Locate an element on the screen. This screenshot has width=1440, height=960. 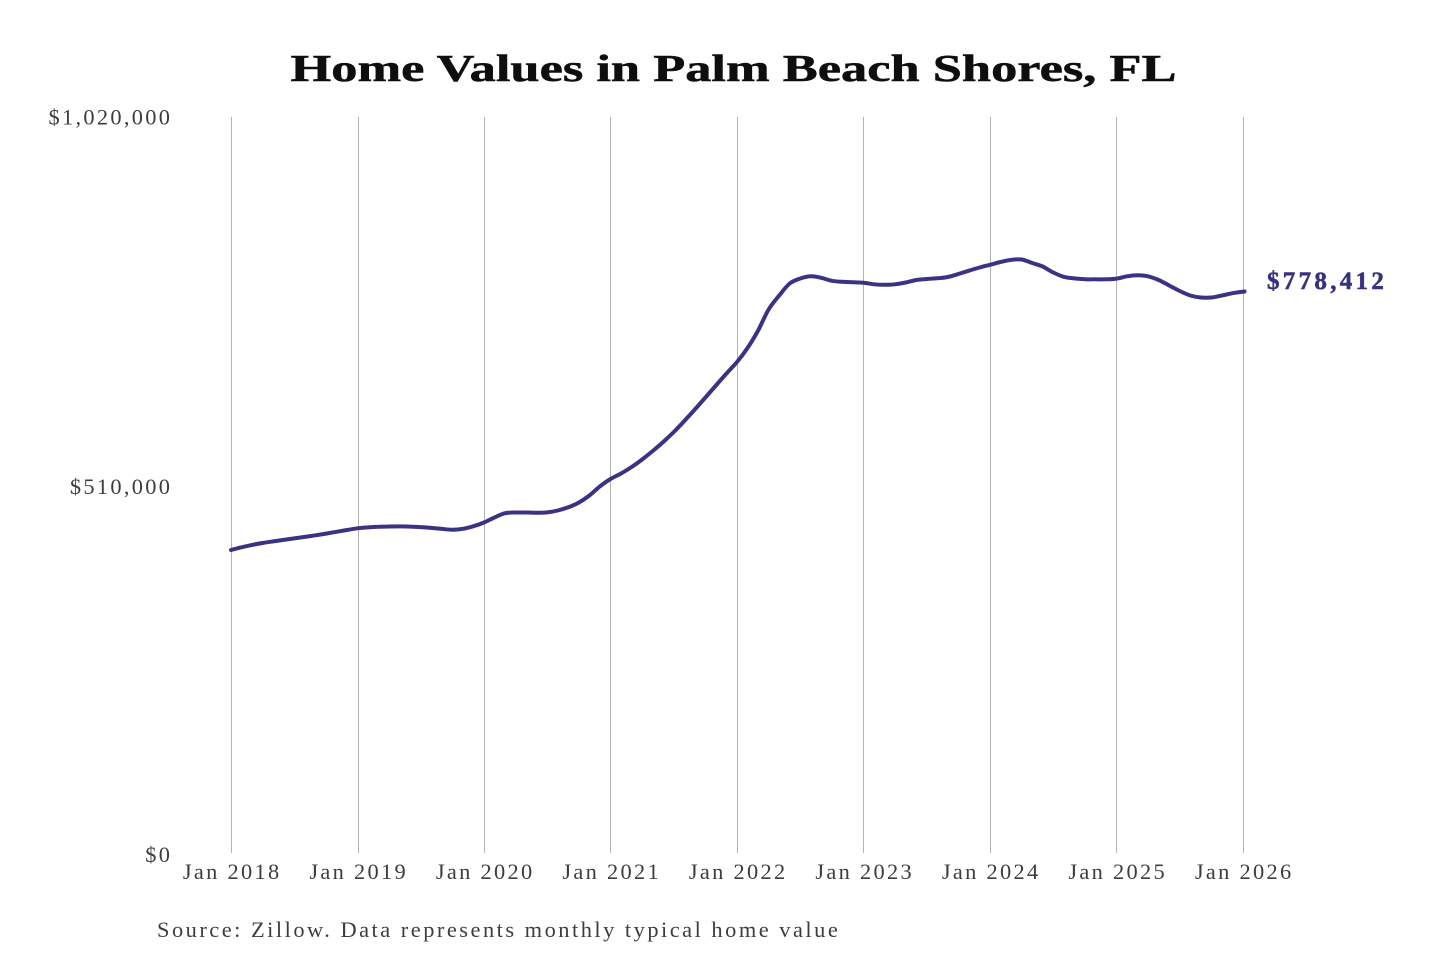
svg-text: $0 is located at coordinates (158, 854).